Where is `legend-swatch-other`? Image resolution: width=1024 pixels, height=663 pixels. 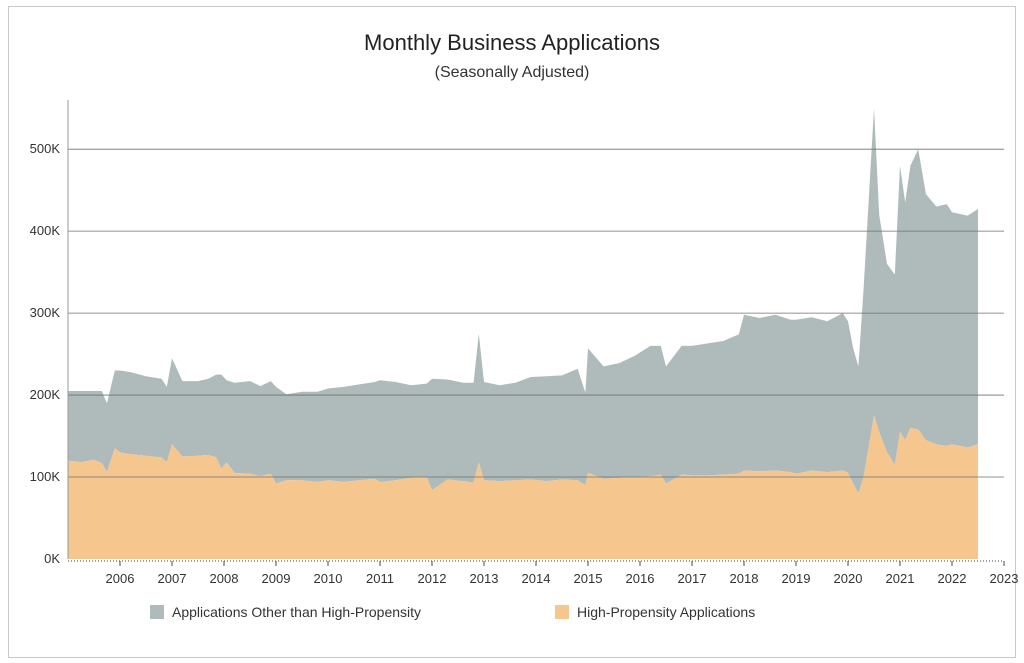
legend-swatch-other is located at coordinates (157, 612).